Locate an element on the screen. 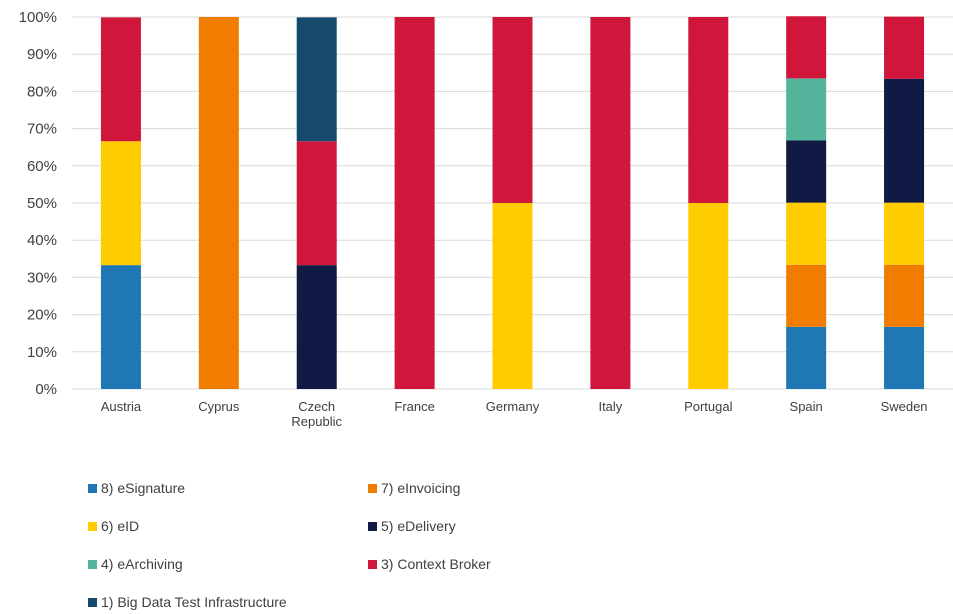 Image resolution: width=953 pixels, height=614 pixels. y-tick-label: 40% is located at coordinates (42, 240).